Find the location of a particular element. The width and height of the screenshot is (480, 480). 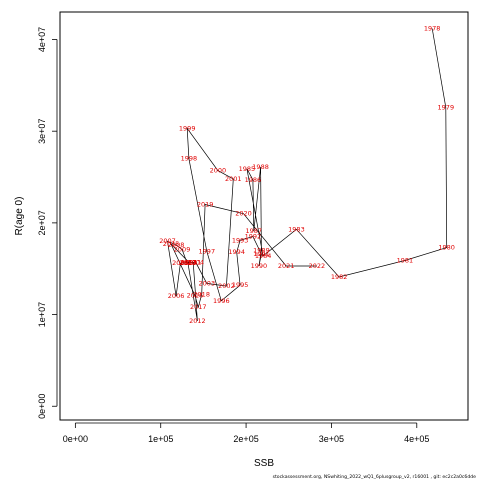

year-label: 2009 is located at coordinates (182, 249).